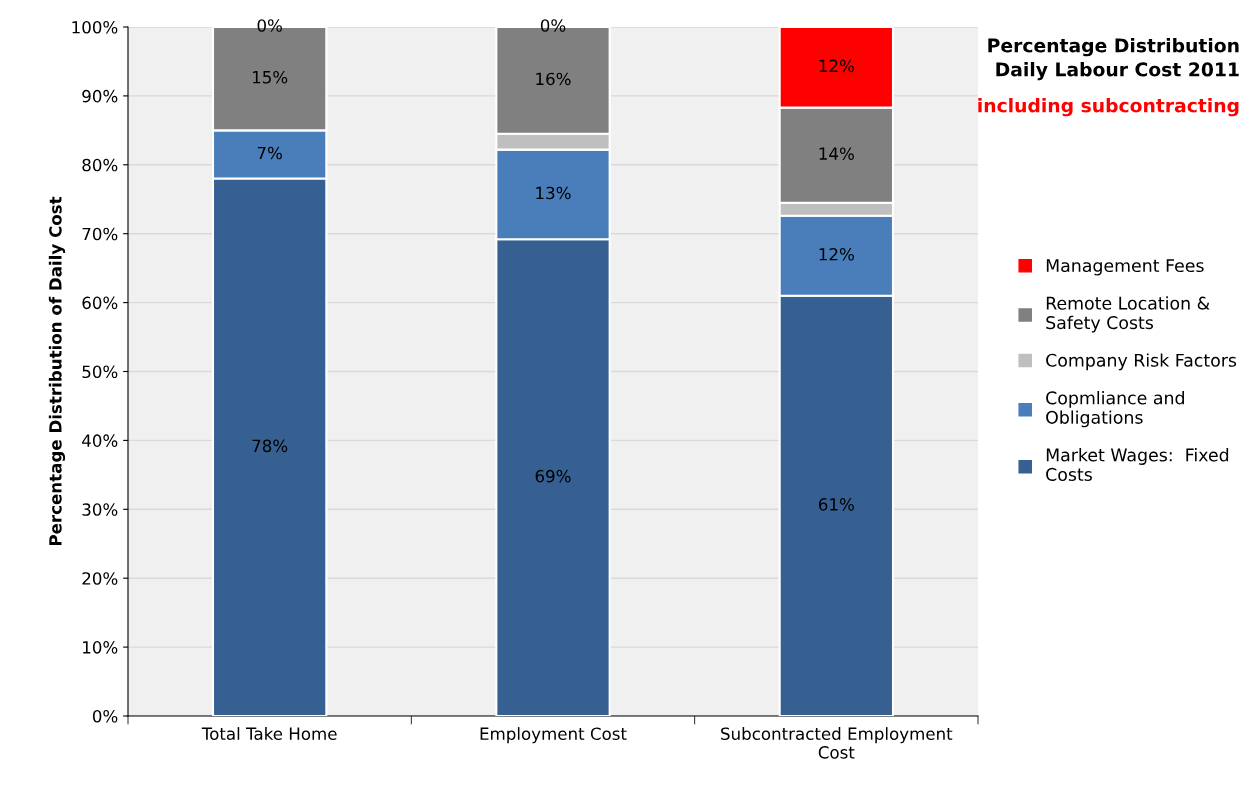 This screenshot has height=791, width=1252. Describe the element at coordinates (1125, 267) in the screenshot. I see `legend-label: Management Fees` at that location.